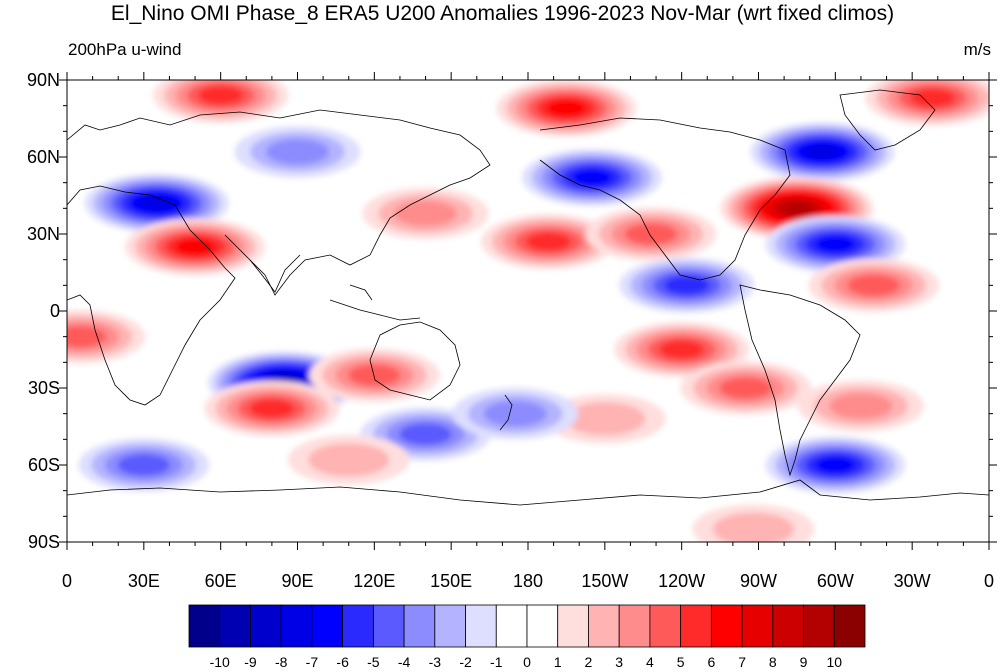  Describe the element at coordinates (43, 80) in the screenshot. I see `latitude-label: 90N` at that location.